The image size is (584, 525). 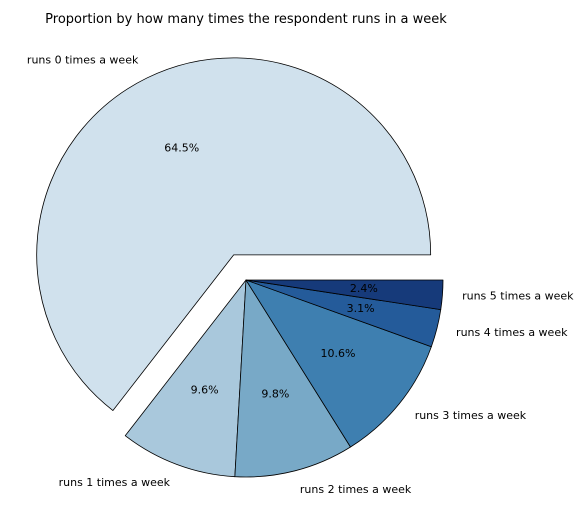 I want to click on pie-percent-label-0: 64.5%, so click(x=181, y=148).